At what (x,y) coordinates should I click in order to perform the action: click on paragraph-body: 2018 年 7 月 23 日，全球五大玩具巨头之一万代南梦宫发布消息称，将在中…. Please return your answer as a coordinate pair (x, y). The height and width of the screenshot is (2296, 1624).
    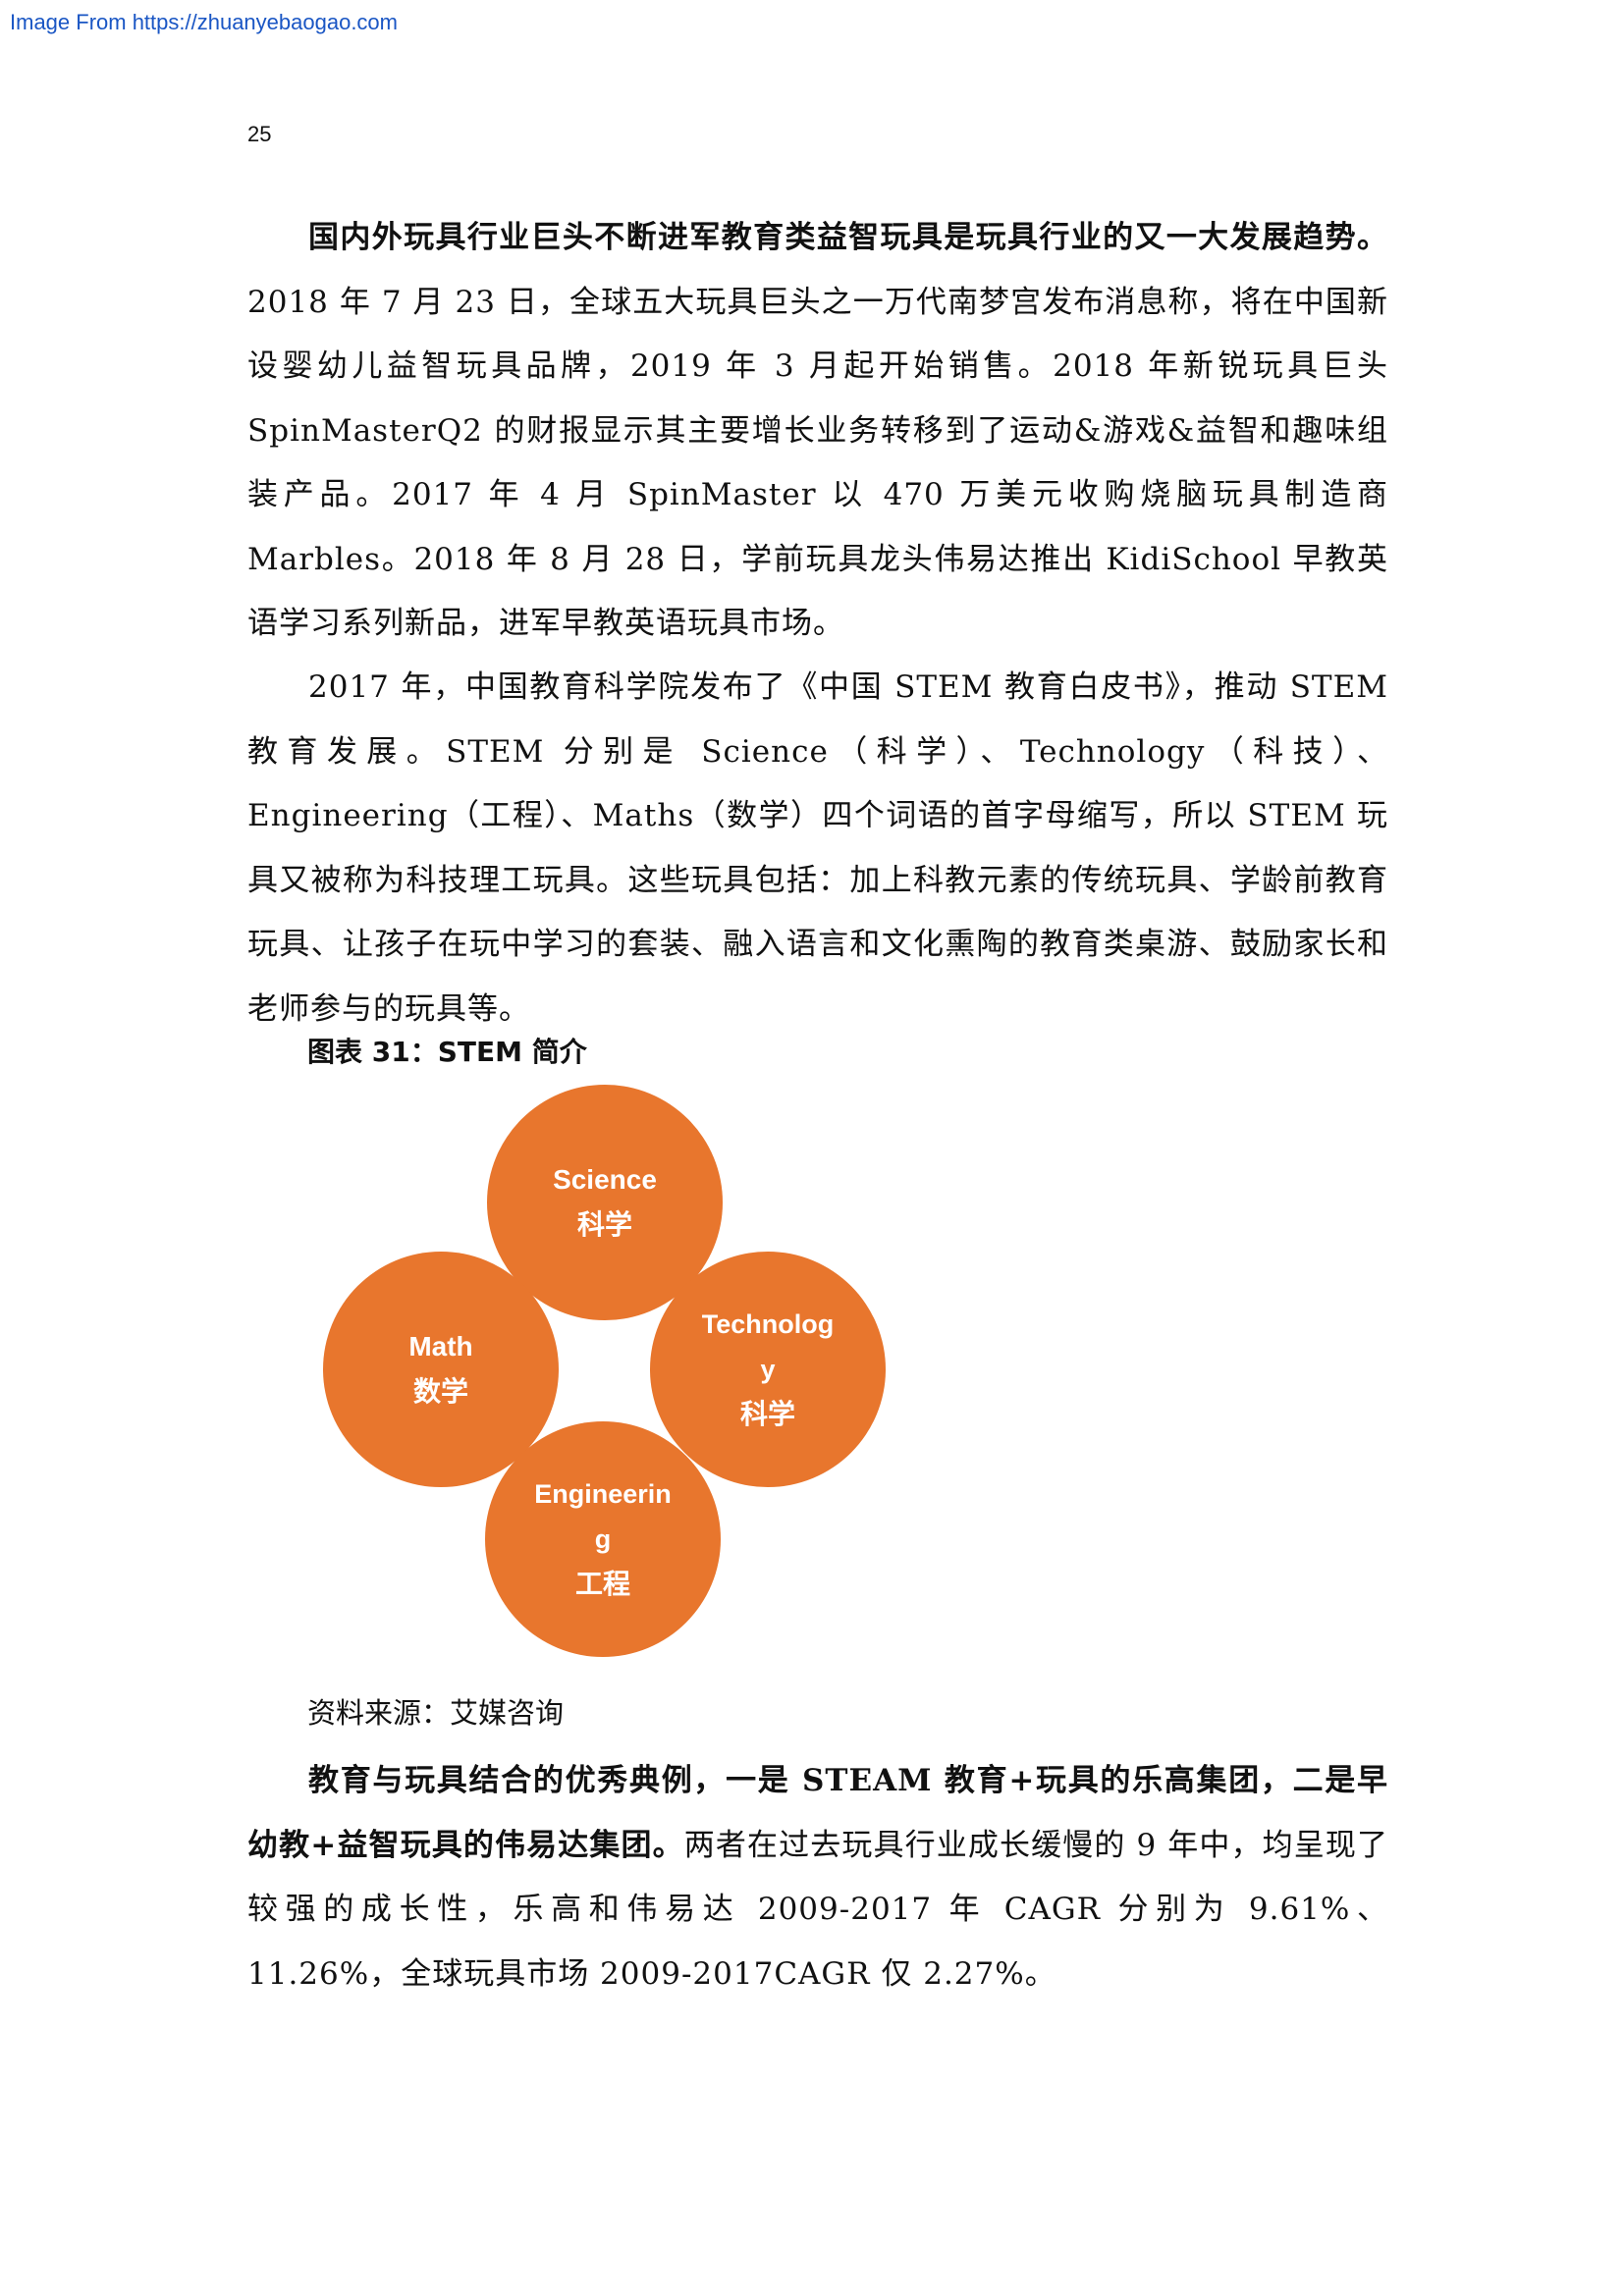
    Looking at the image, I should click on (817, 463).